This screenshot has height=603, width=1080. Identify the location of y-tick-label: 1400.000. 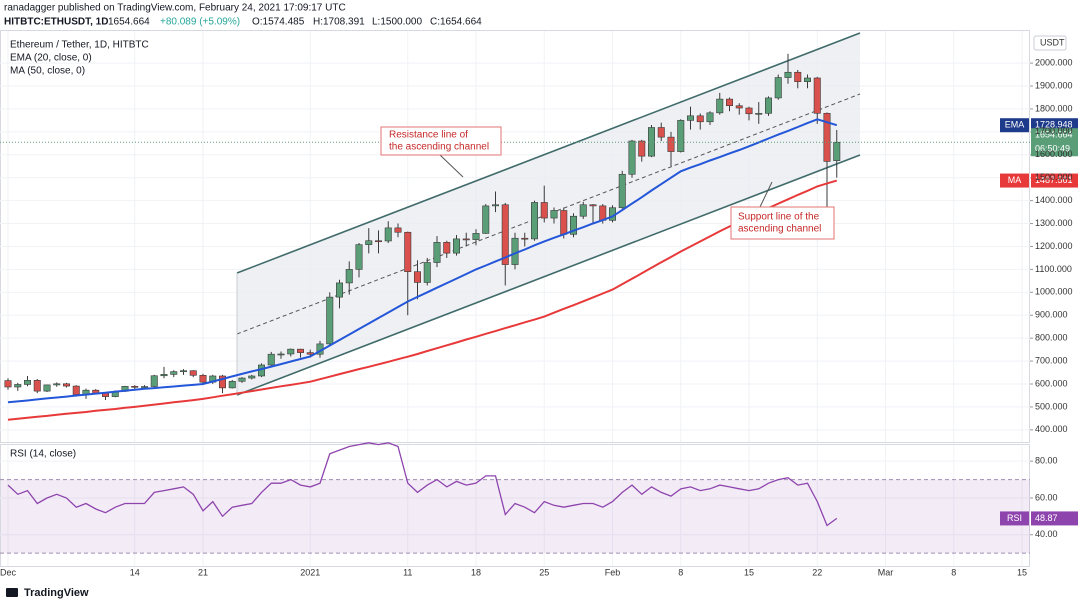
(1054, 200).